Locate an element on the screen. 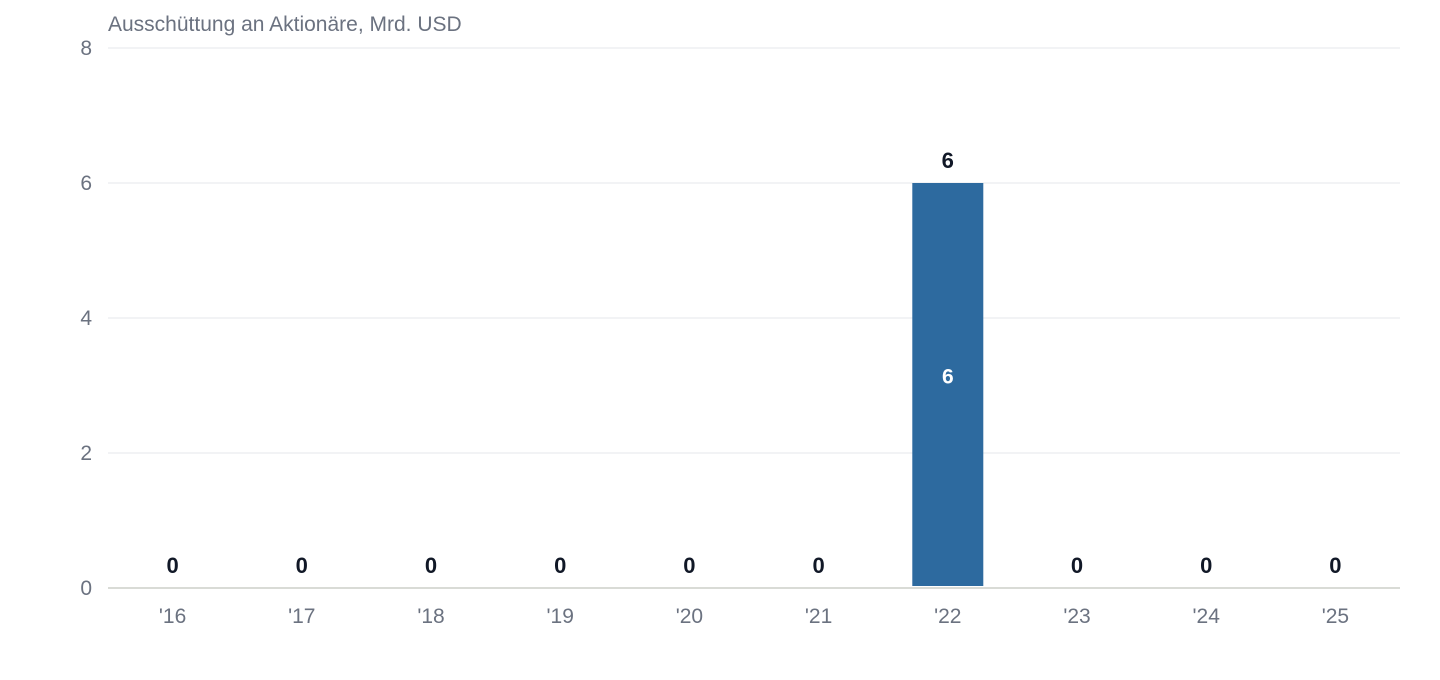  bar is located at coordinates (948, 384).